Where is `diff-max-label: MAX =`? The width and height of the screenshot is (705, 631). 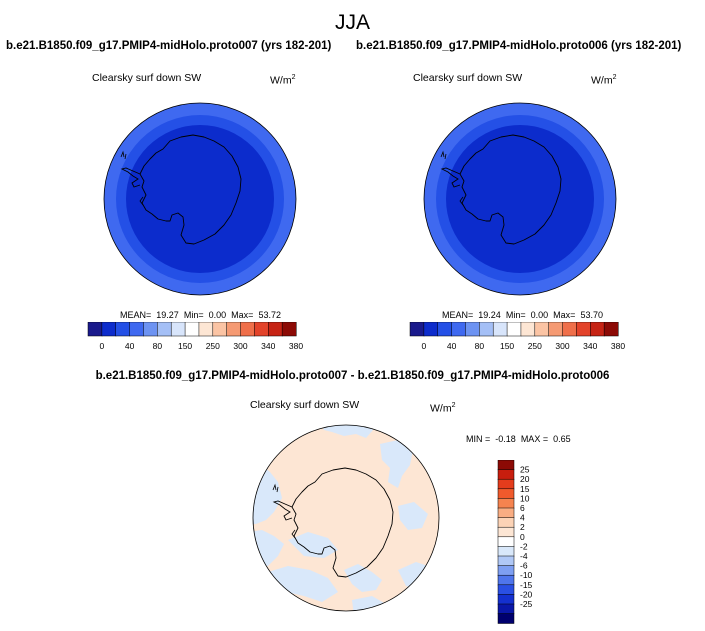 diff-max-label: MAX = is located at coordinates (534, 439).